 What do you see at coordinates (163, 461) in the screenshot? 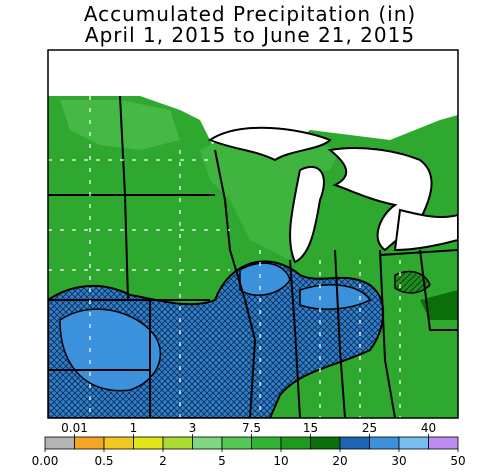
I see `colorbar-label: 2` at bounding box center [163, 461].